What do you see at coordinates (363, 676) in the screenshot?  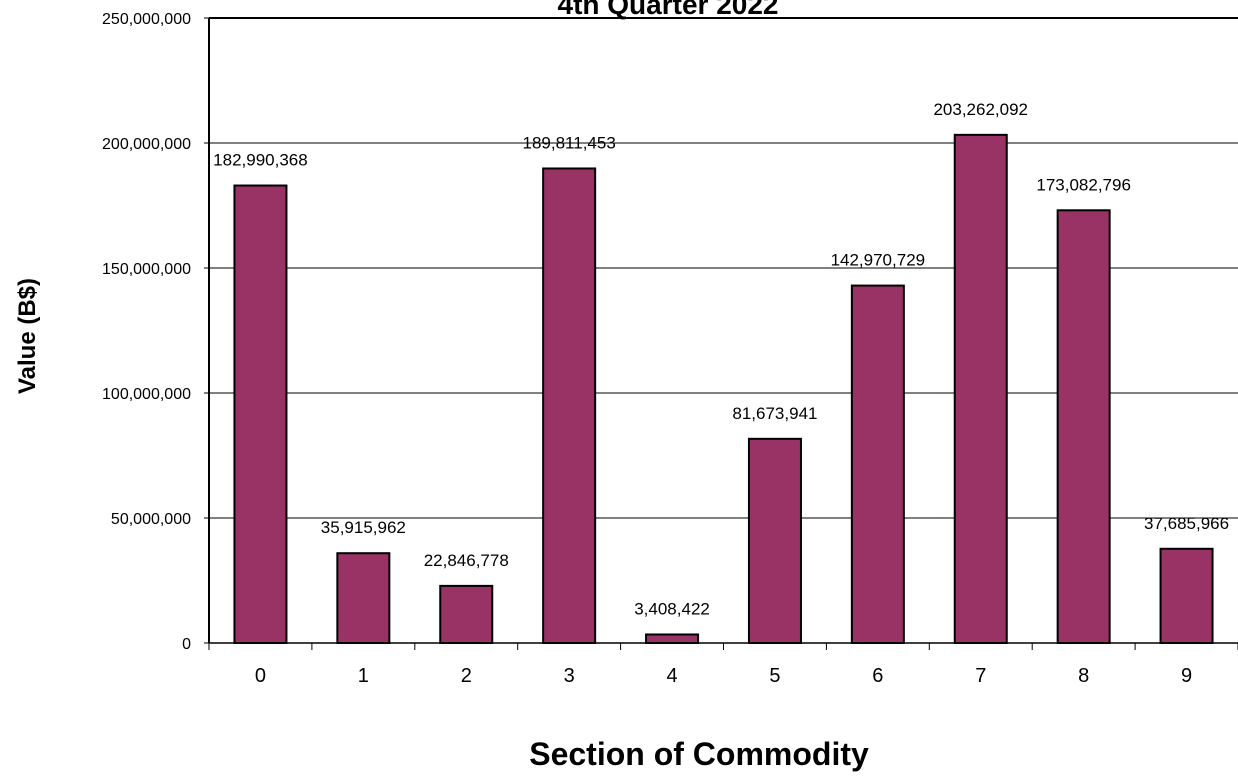 I see `x-tick-label-1: 1` at bounding box center [363, 676].